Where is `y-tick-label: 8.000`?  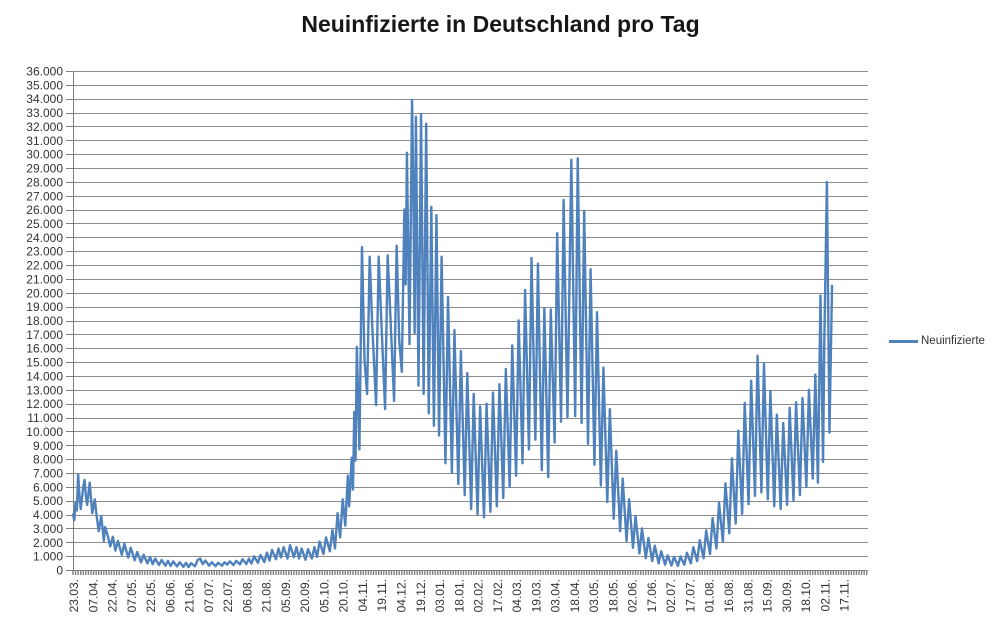
y-tick-label: 8.000 is located at coordinates (48, 460).